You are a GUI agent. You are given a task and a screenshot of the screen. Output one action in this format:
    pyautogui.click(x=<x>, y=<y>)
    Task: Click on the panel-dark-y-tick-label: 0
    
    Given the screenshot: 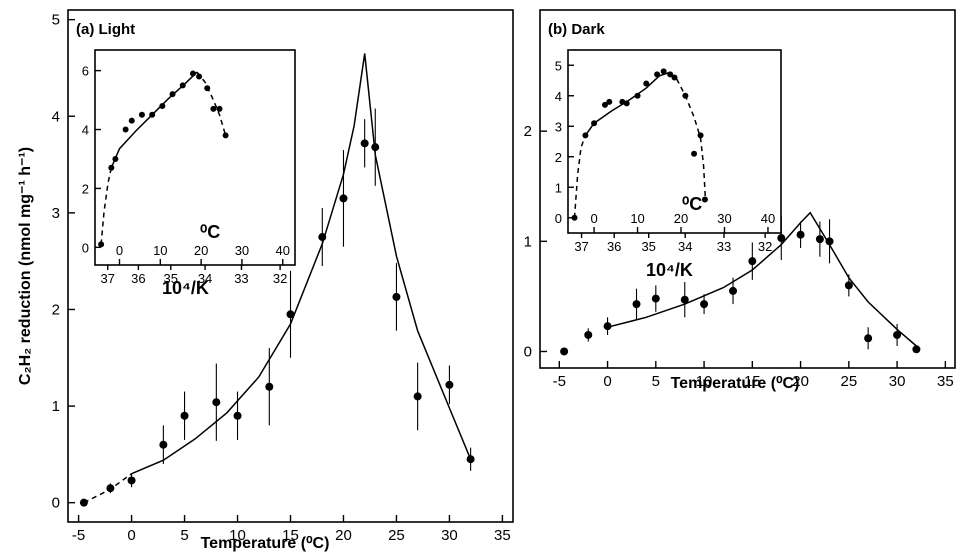 What is the action you would take?
    pyautogui.click(x=528, y=351)
    